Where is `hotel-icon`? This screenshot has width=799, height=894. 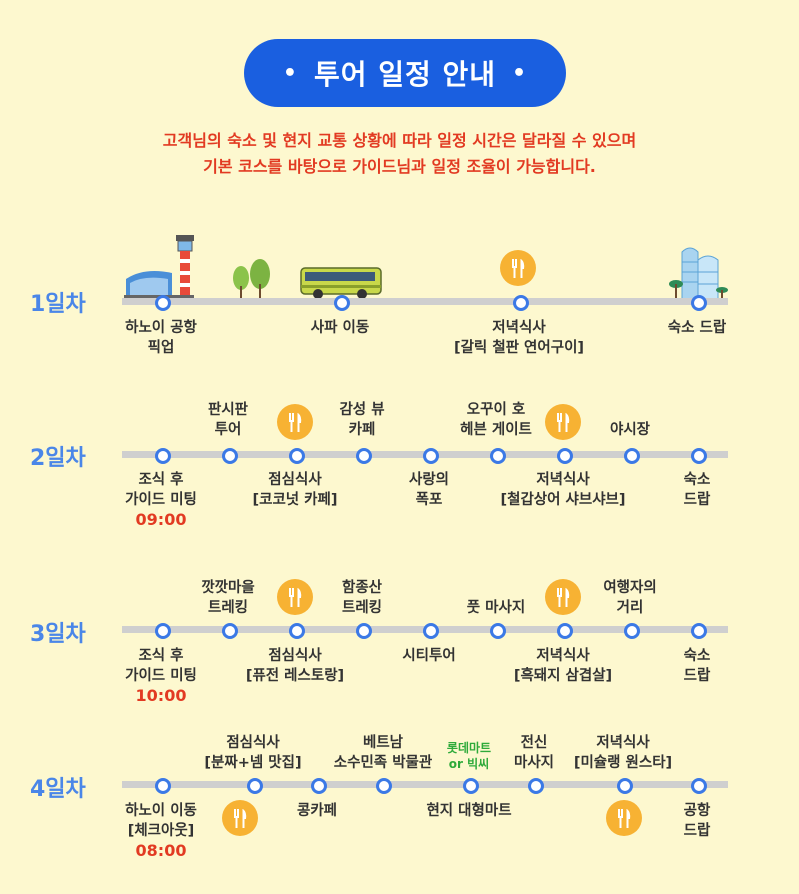 hotel-icon is located at coordinates (698, 274).